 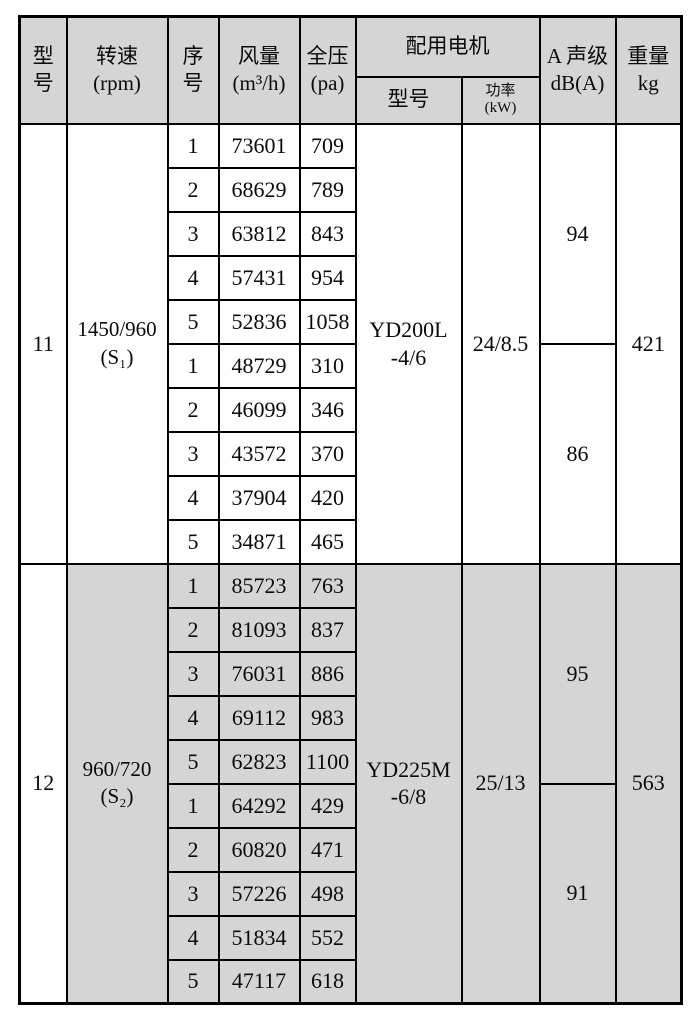 I want to click on table-row: 5 62823 1100, so click(x=351, y=761).